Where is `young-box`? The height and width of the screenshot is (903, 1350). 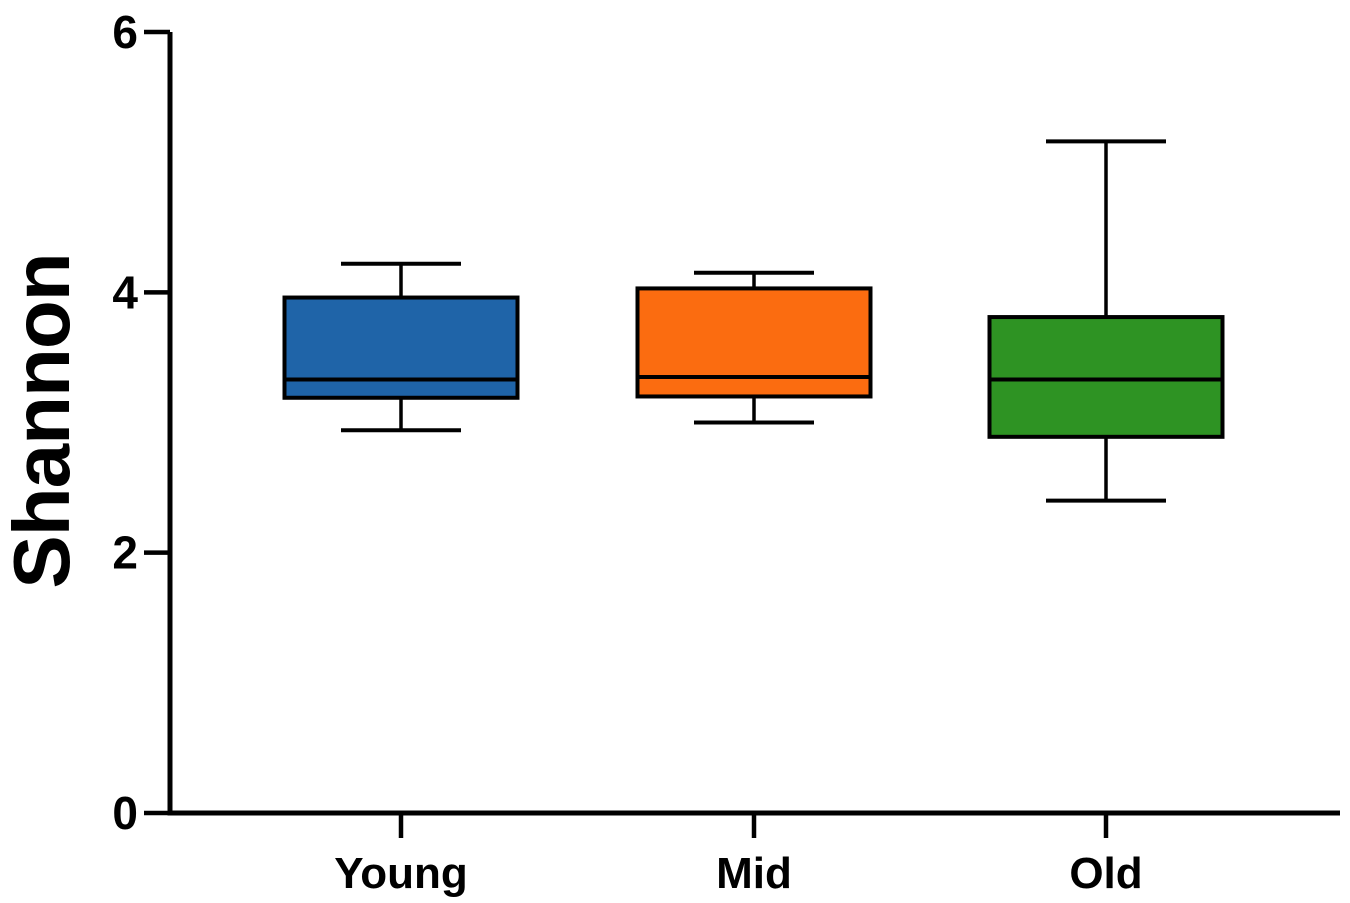 young-box is located at coordinates (401, 347).